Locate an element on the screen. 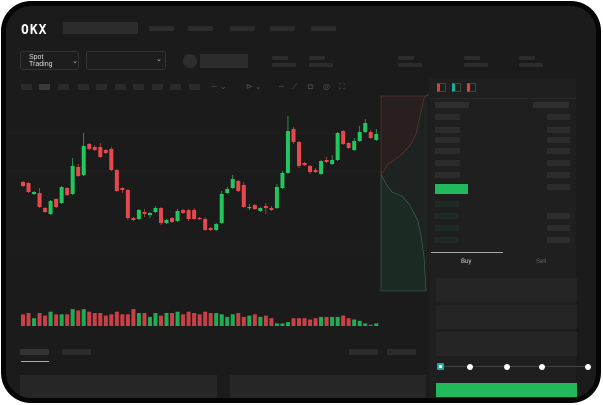 This screenshot has height=405, width=603. coin-avatar is located at coordinates (190, 61).